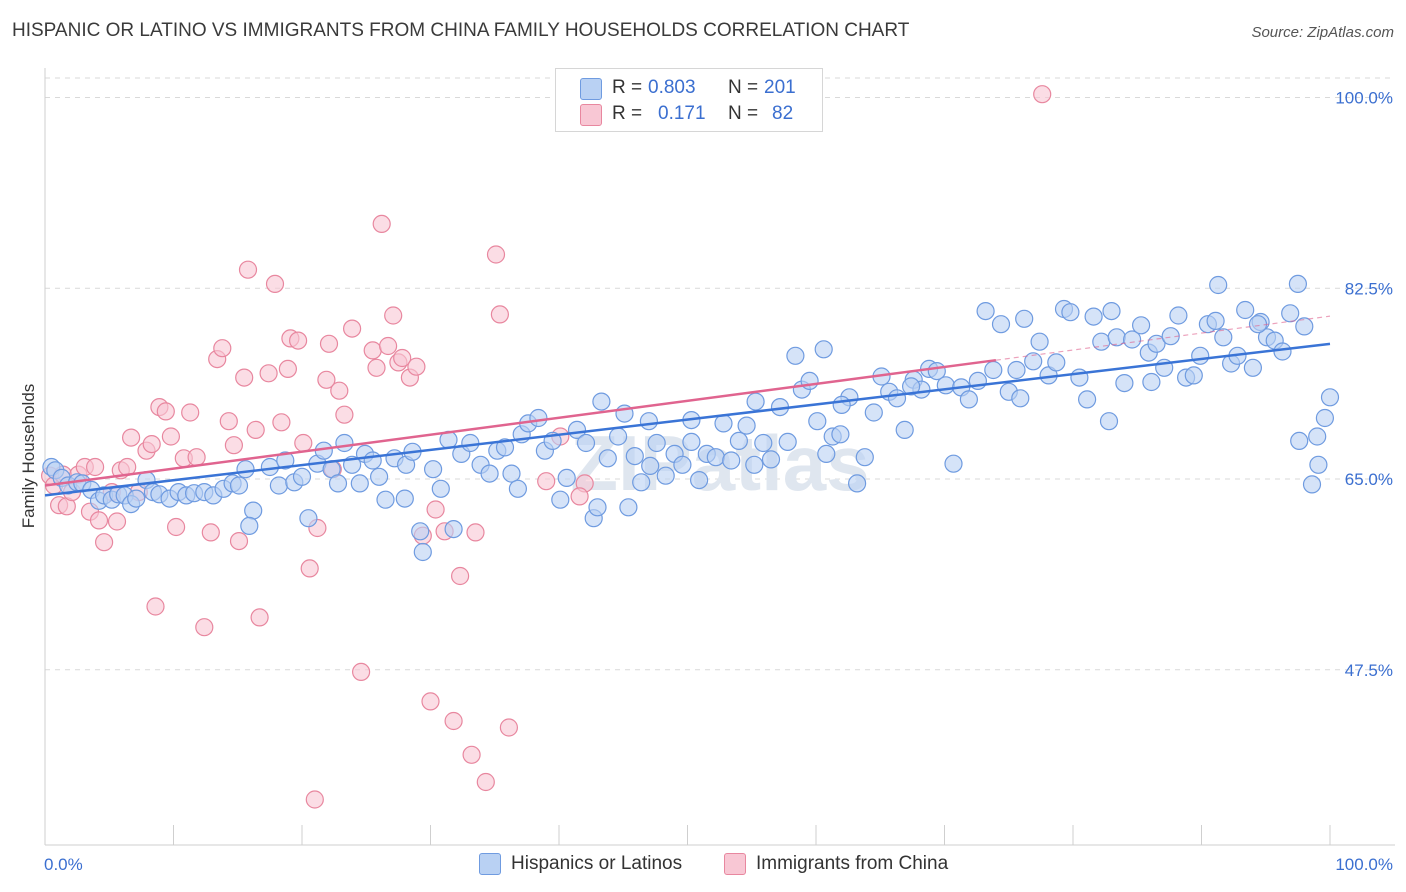 The image size is (1406, 892). What do you see at coordinates (627, 87) in the screenshot?
I see `legend-r-label: R =` at bounding box center [627, 87].